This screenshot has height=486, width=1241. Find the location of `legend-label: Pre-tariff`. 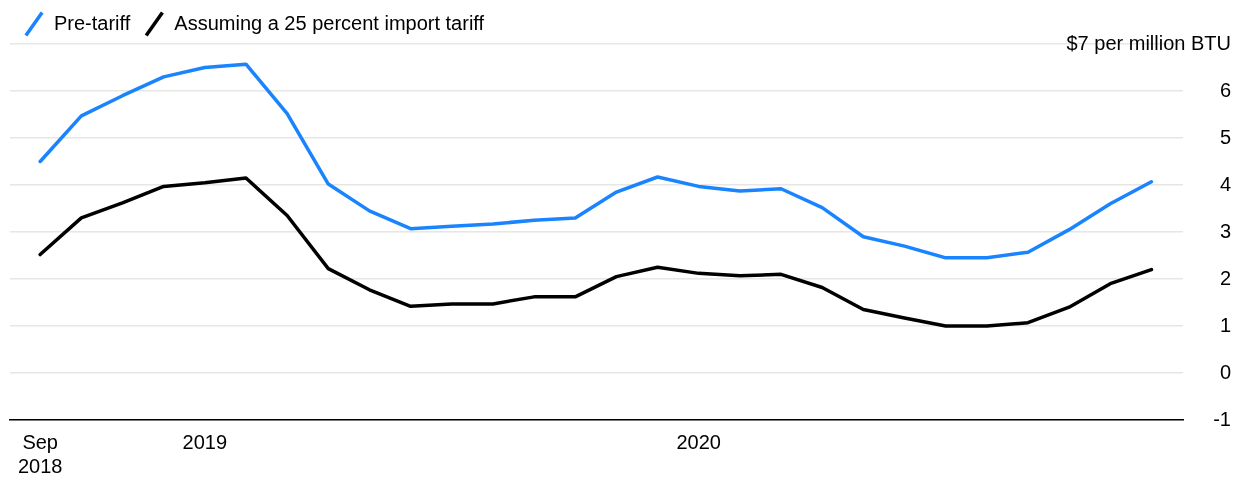

legend-label: Pre-tariff is located at coordinates (92, 22).